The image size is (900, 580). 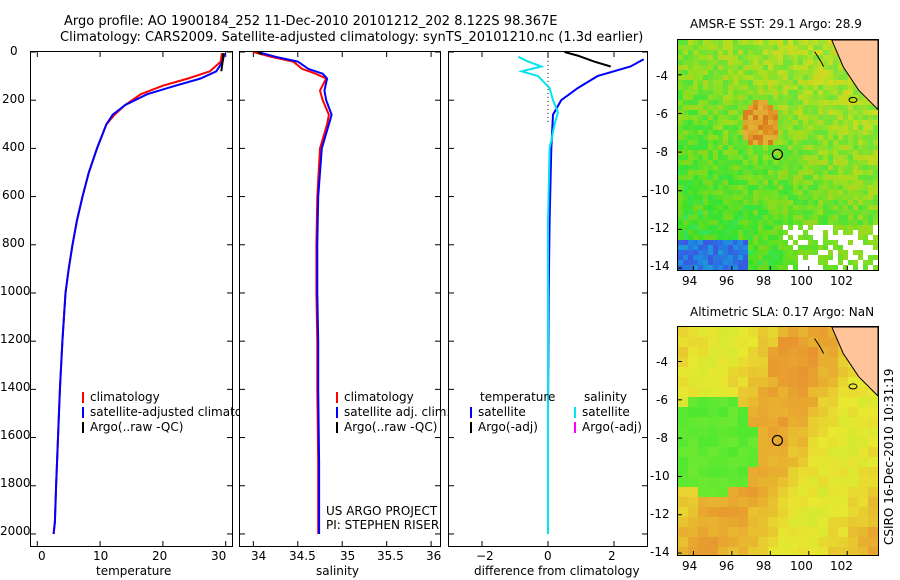 What do you see at coordinates (485, 556) in the screenshot?
I see `xtick-label: −2` at bounding box center [485, 556].